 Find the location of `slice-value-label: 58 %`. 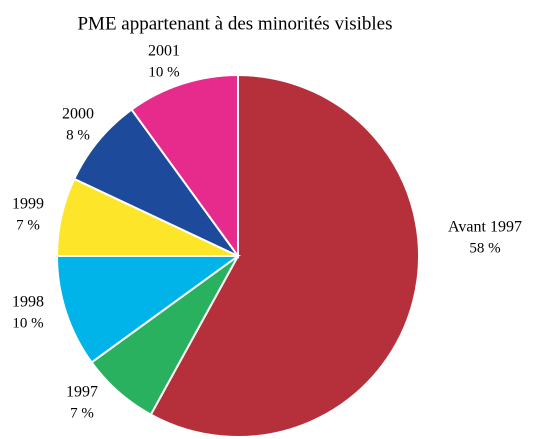

slice-value-label: 58 % is located at coordinates (484, 248).